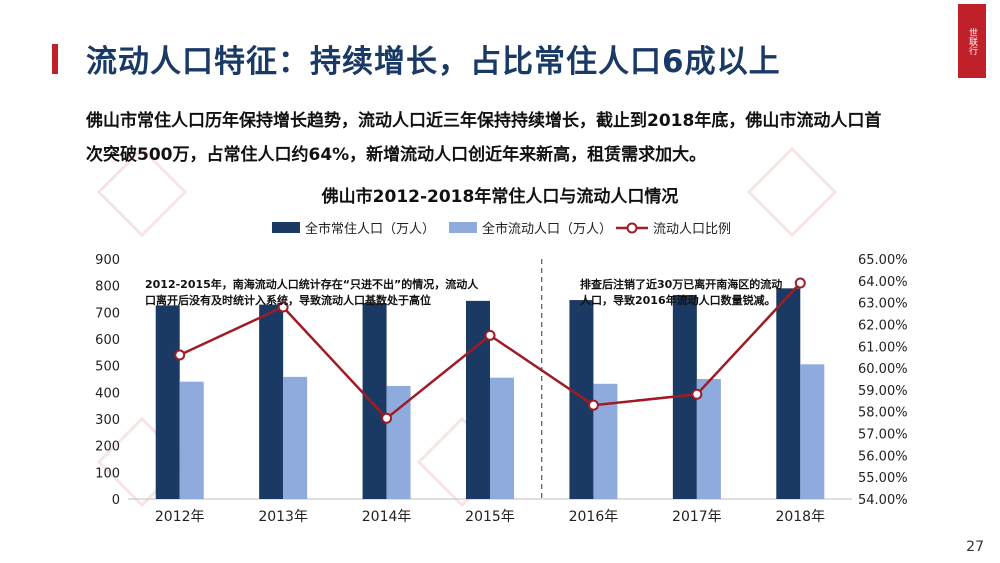 The image size is (1000, 563). Describe the element at coordinates (387, 517) in the screenshot. I see `x-axis-tick-label: 2014年` at that location.